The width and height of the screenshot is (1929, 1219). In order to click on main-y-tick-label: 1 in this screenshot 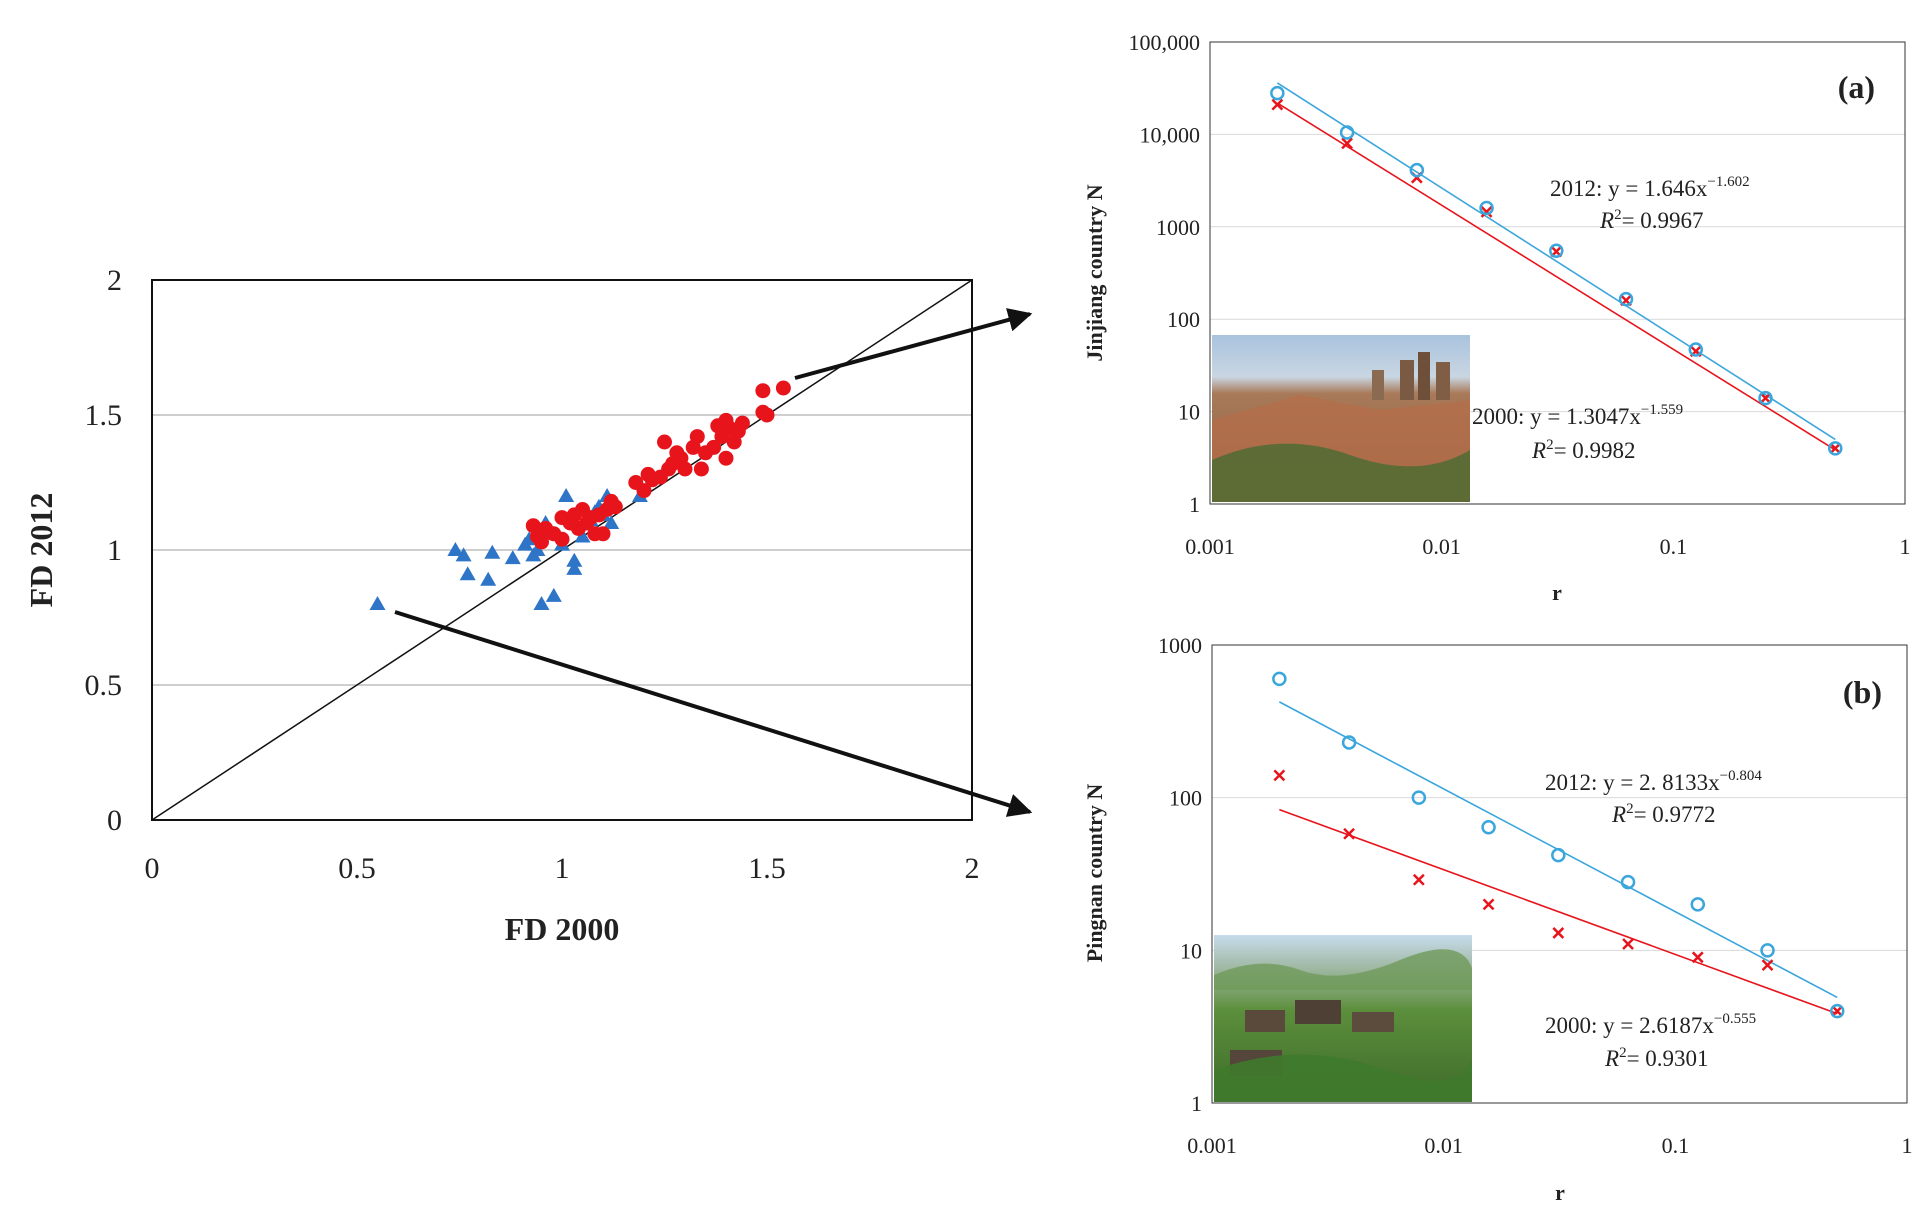, I will do `click(114, 550)`.